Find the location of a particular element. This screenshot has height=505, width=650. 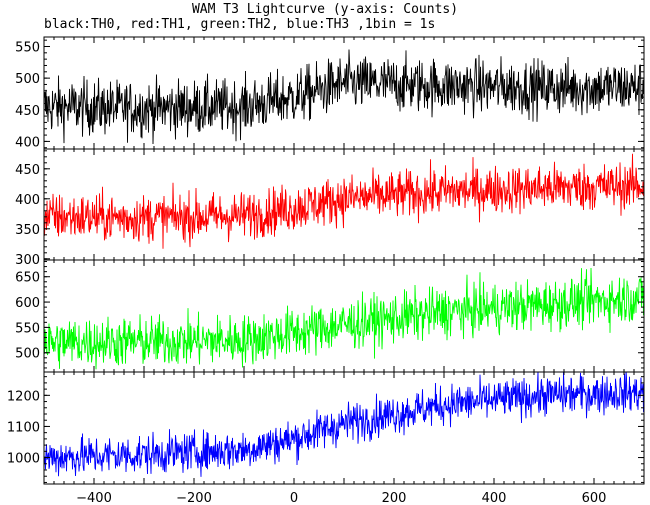

x-tick-label: 0 is located at coordinates (294, 498).